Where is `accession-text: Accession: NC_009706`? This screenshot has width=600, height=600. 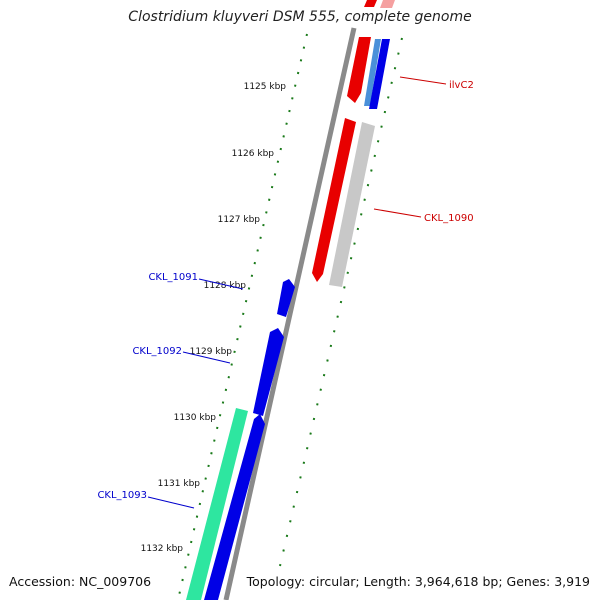
accession-text: Accession: NC_009706 is located at coordinates (80, 581).